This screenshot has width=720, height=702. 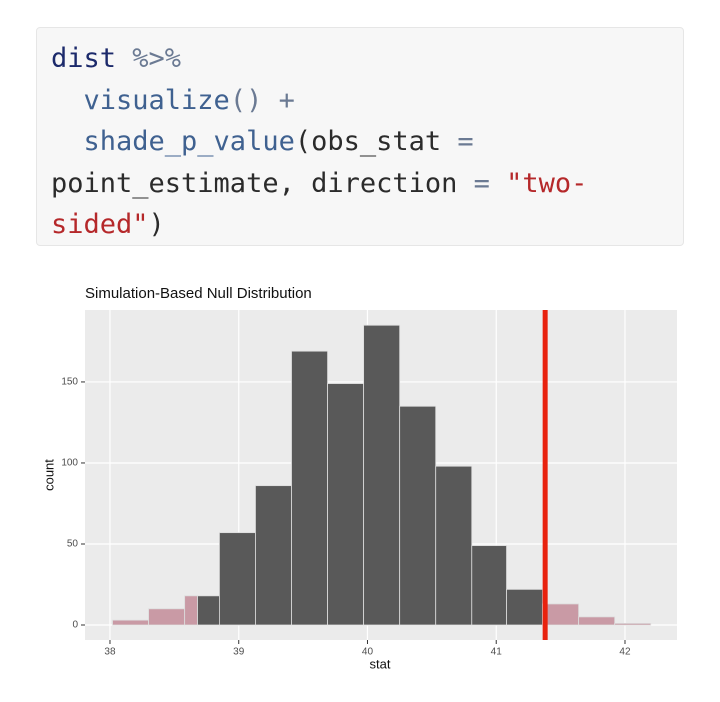 I want to click on code-line: point_estimate, direction = "two-, so click(x=367, y=184).